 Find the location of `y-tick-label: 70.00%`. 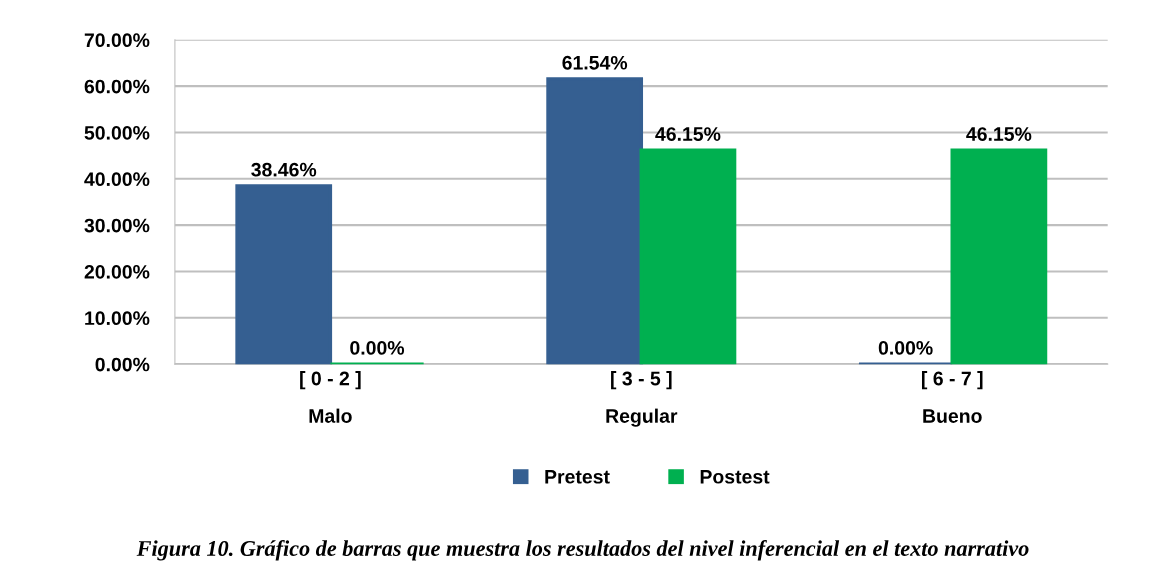

y-tick-label: 70.00% is located at coordinates (117, 40).